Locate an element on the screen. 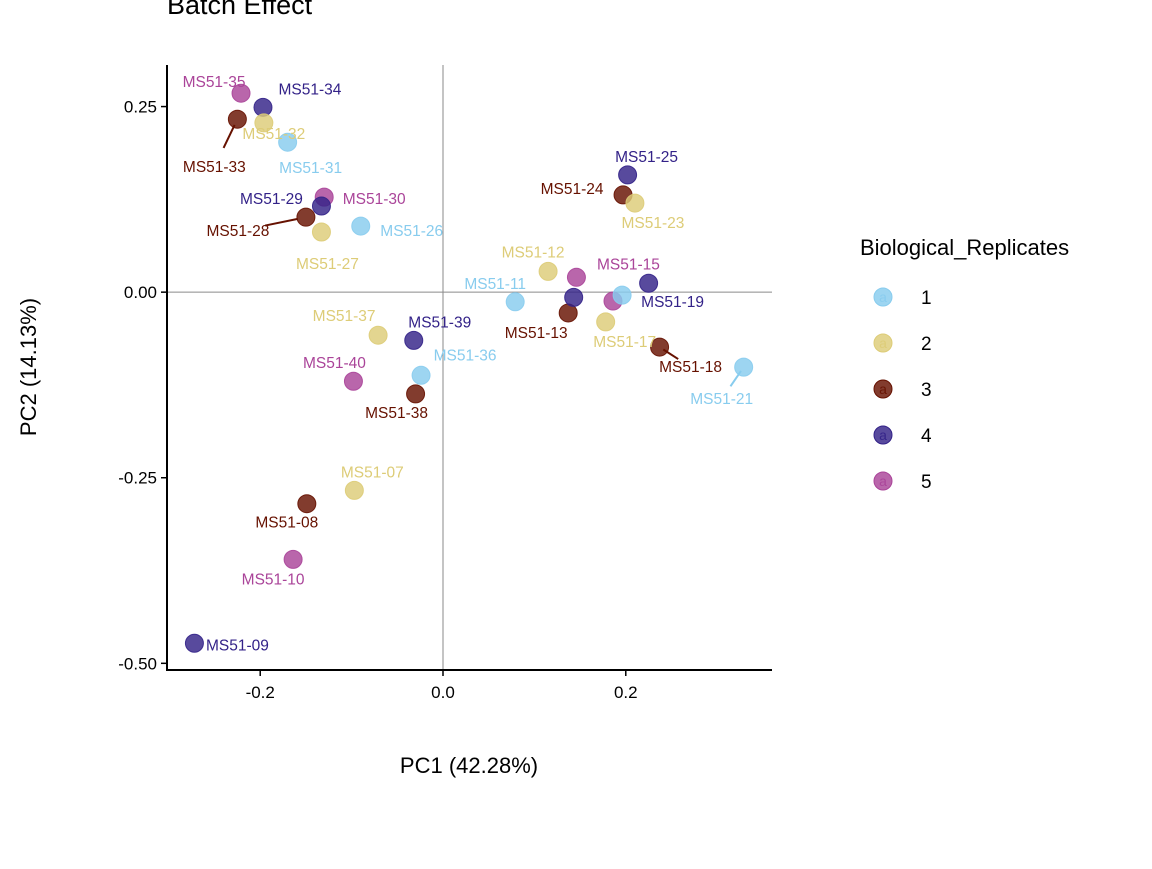 This screenshot has height=869, width=1152. point-label: MS51-29 is located at coordinates (271, 199).